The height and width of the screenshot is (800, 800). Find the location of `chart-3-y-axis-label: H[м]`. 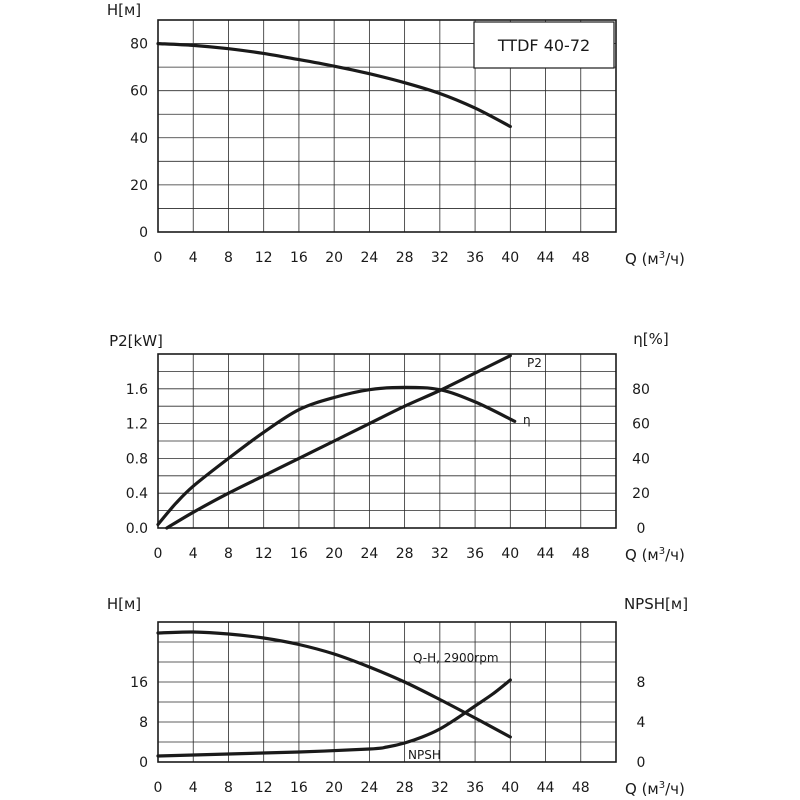

chart-3-y-axis-label: H[м] is located at coordinates (124, 604).